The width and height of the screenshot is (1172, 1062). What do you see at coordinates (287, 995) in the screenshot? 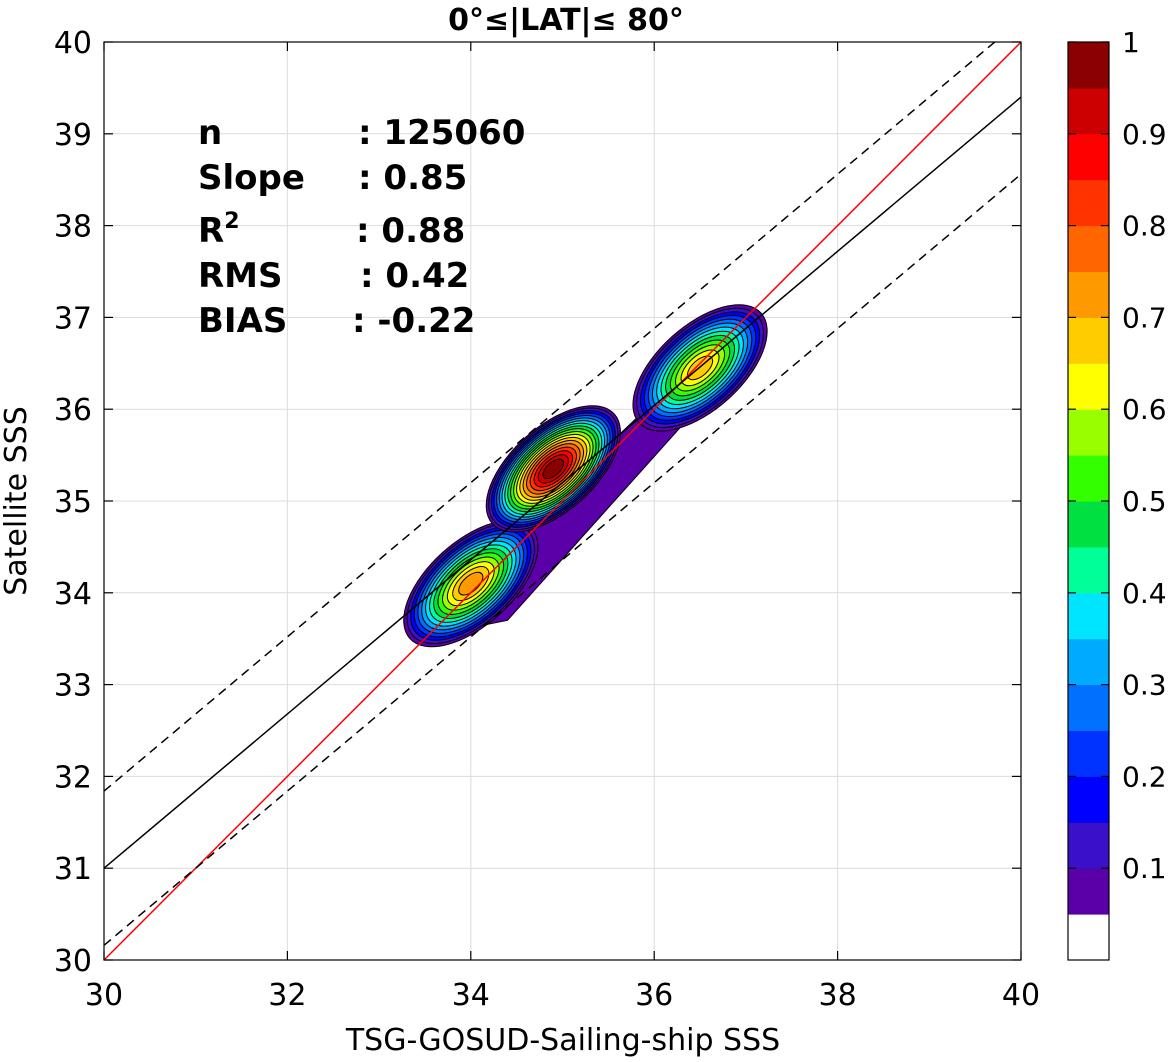
I see `x-tick-label: 32` at bounding box center [287, 995].